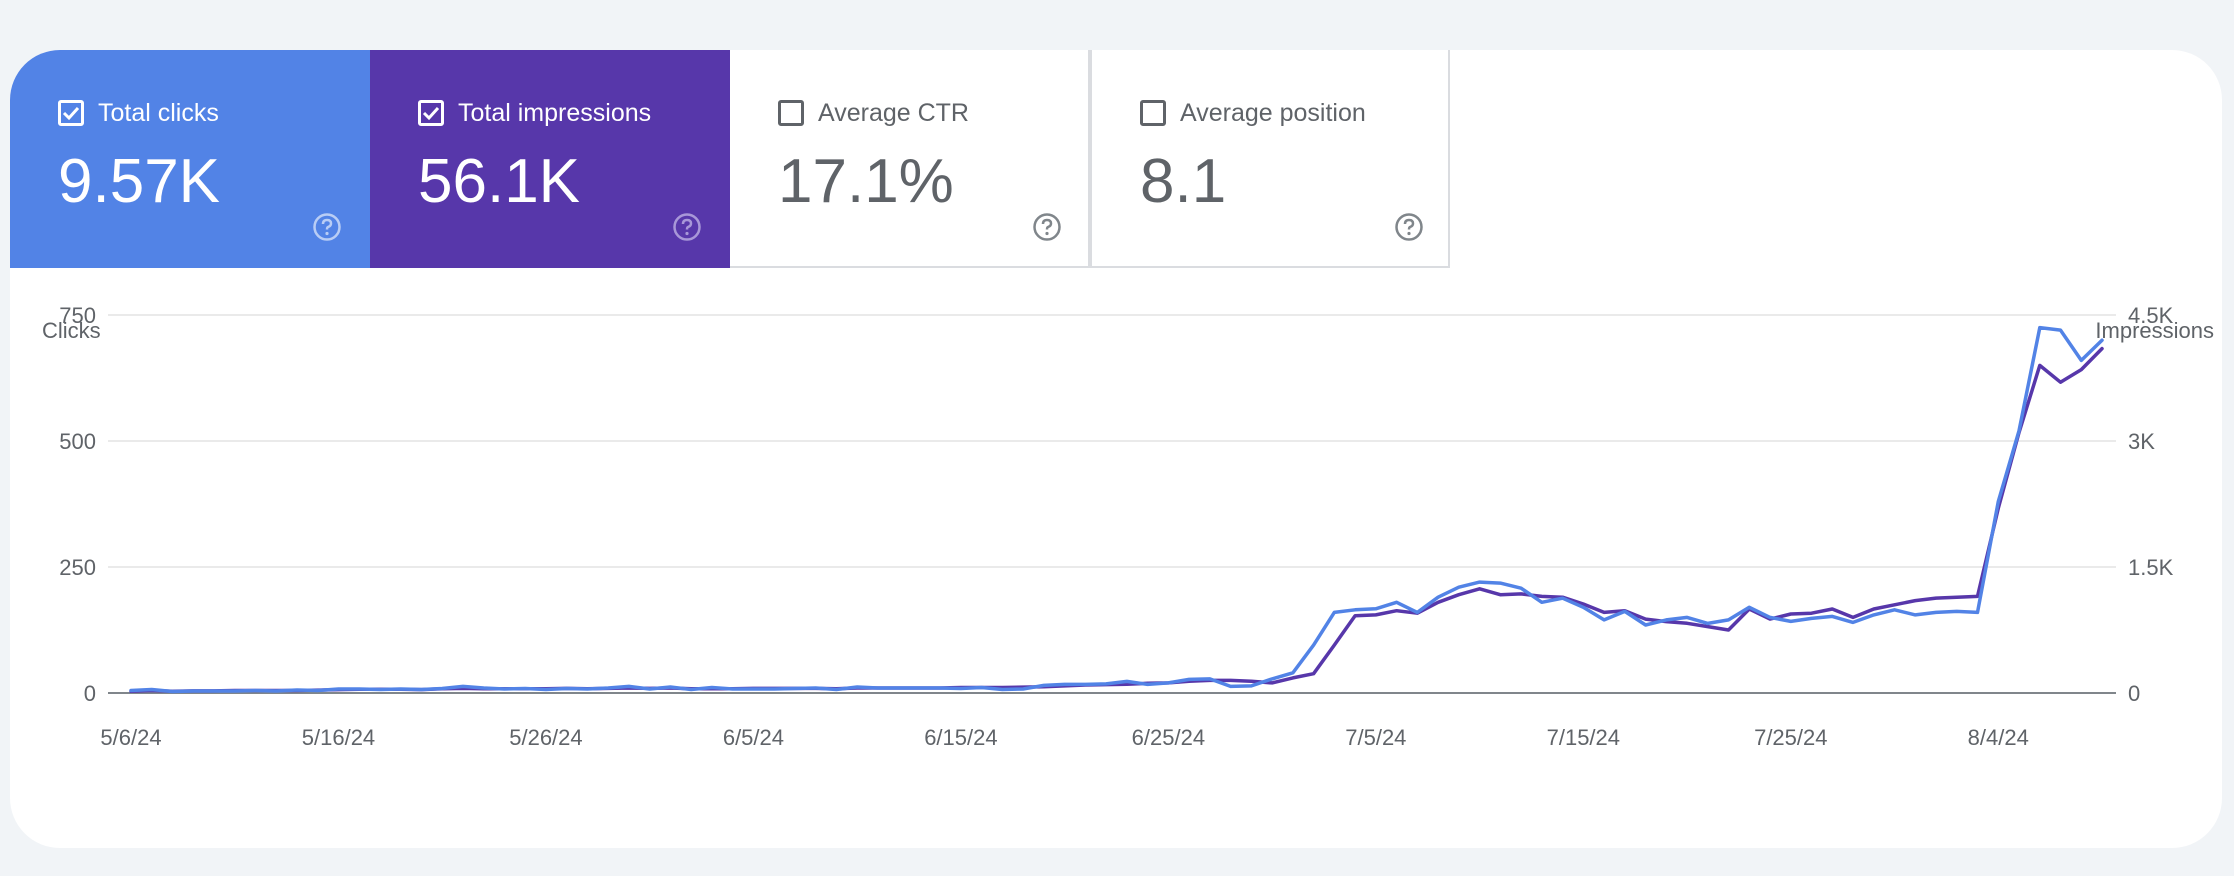  Describe the element at coordinates (2141, 441) in the screenshot. I see `right-tick-label: 3K` at that location.